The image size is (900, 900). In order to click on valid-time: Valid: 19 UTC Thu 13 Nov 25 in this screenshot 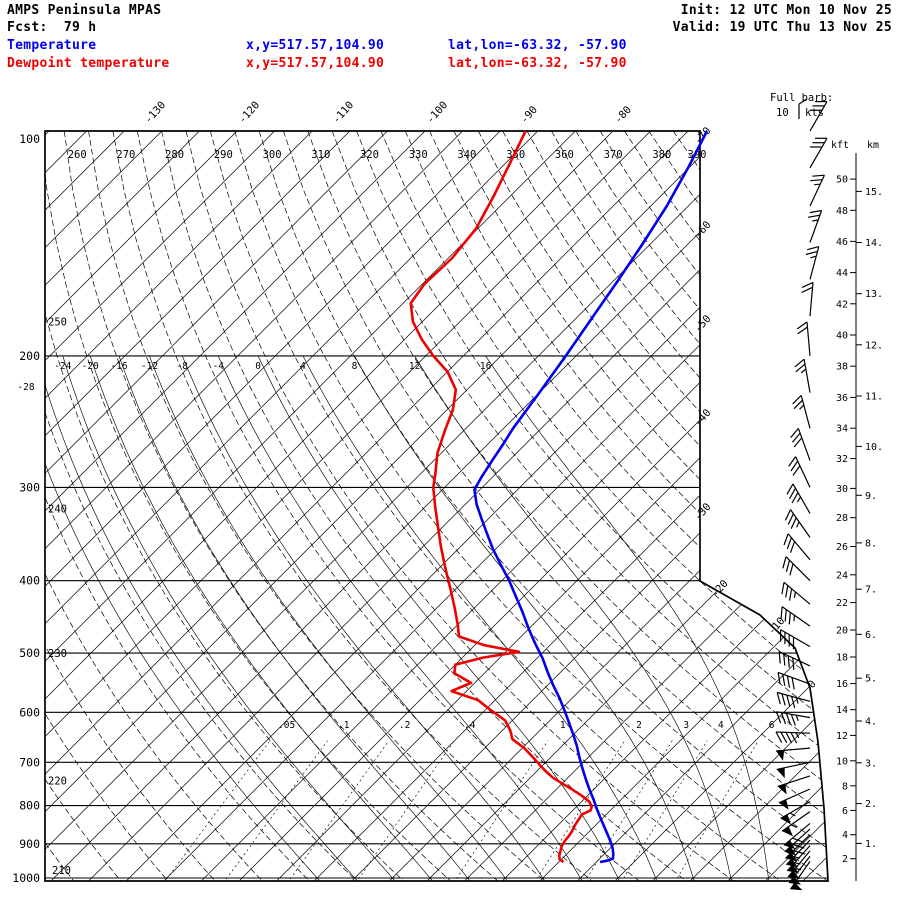, I will do `click(782, 27)`.